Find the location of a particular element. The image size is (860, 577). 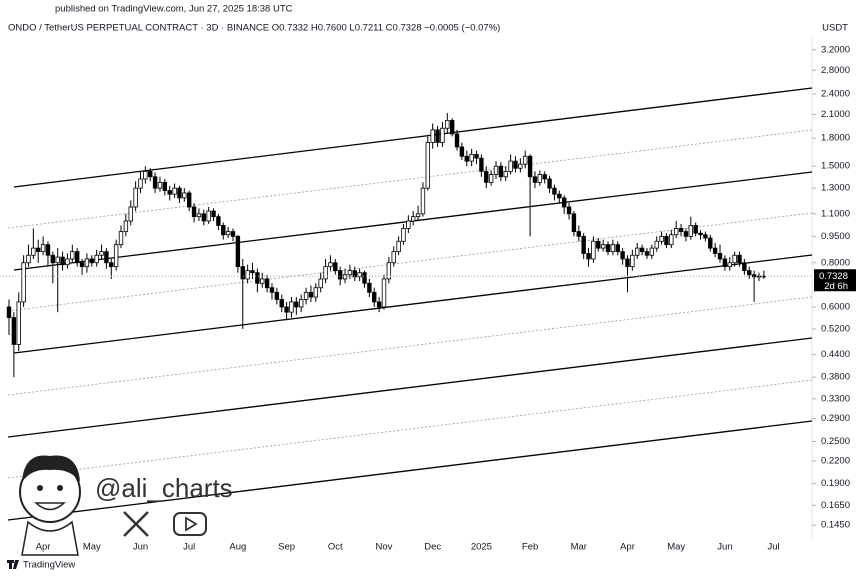

y-tick-label: 1.3000 is located at coordinates (835, 188).